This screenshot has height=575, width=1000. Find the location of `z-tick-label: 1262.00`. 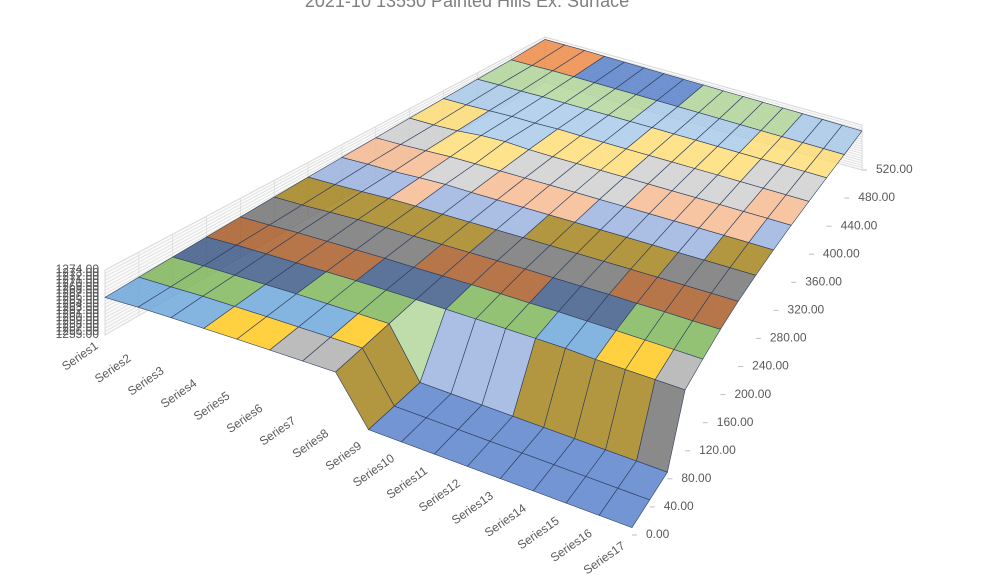

z-tick-label: 1262.00 is located at coordinates (78, 310).